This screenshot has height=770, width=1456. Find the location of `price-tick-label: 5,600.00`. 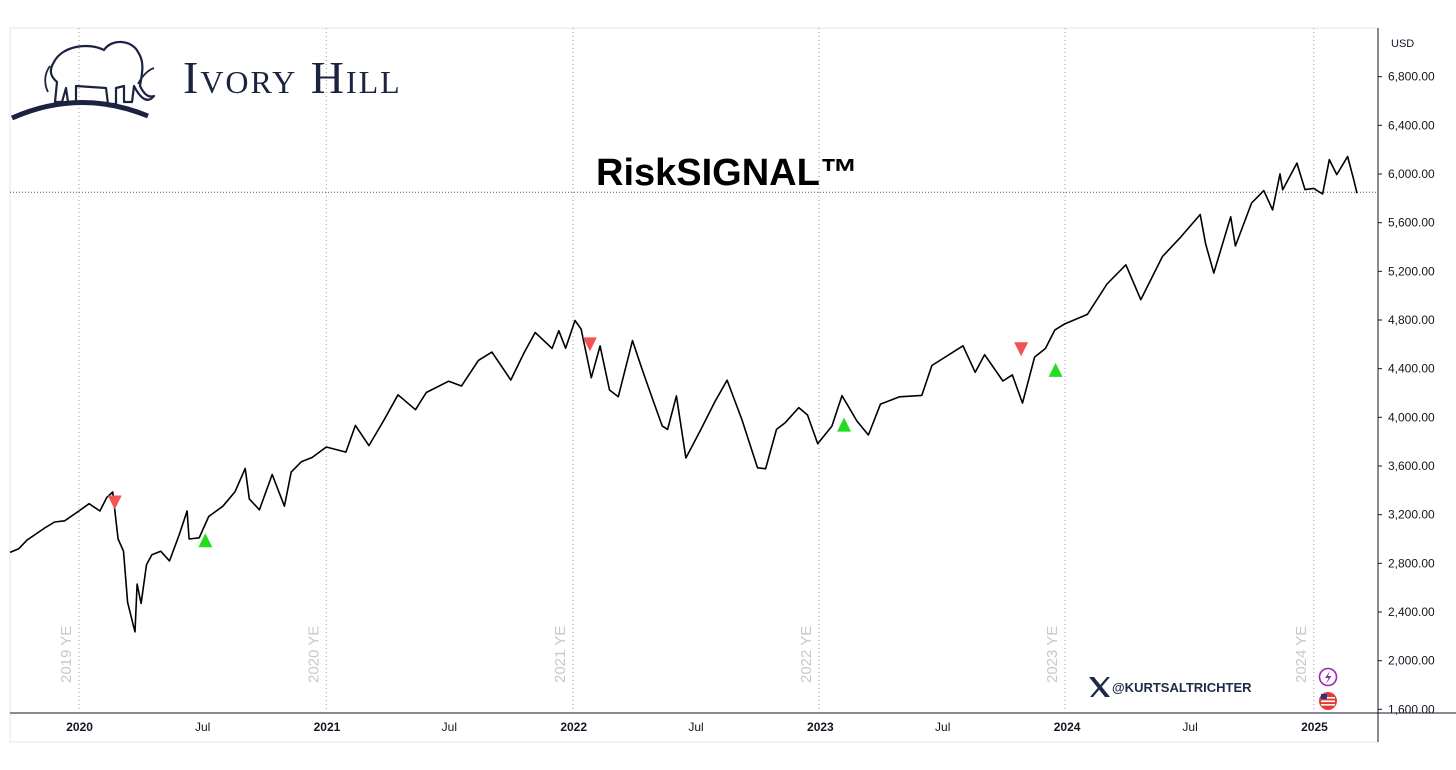

price-tick-label: 5,600.00 is located at coordinates (1411, 223).